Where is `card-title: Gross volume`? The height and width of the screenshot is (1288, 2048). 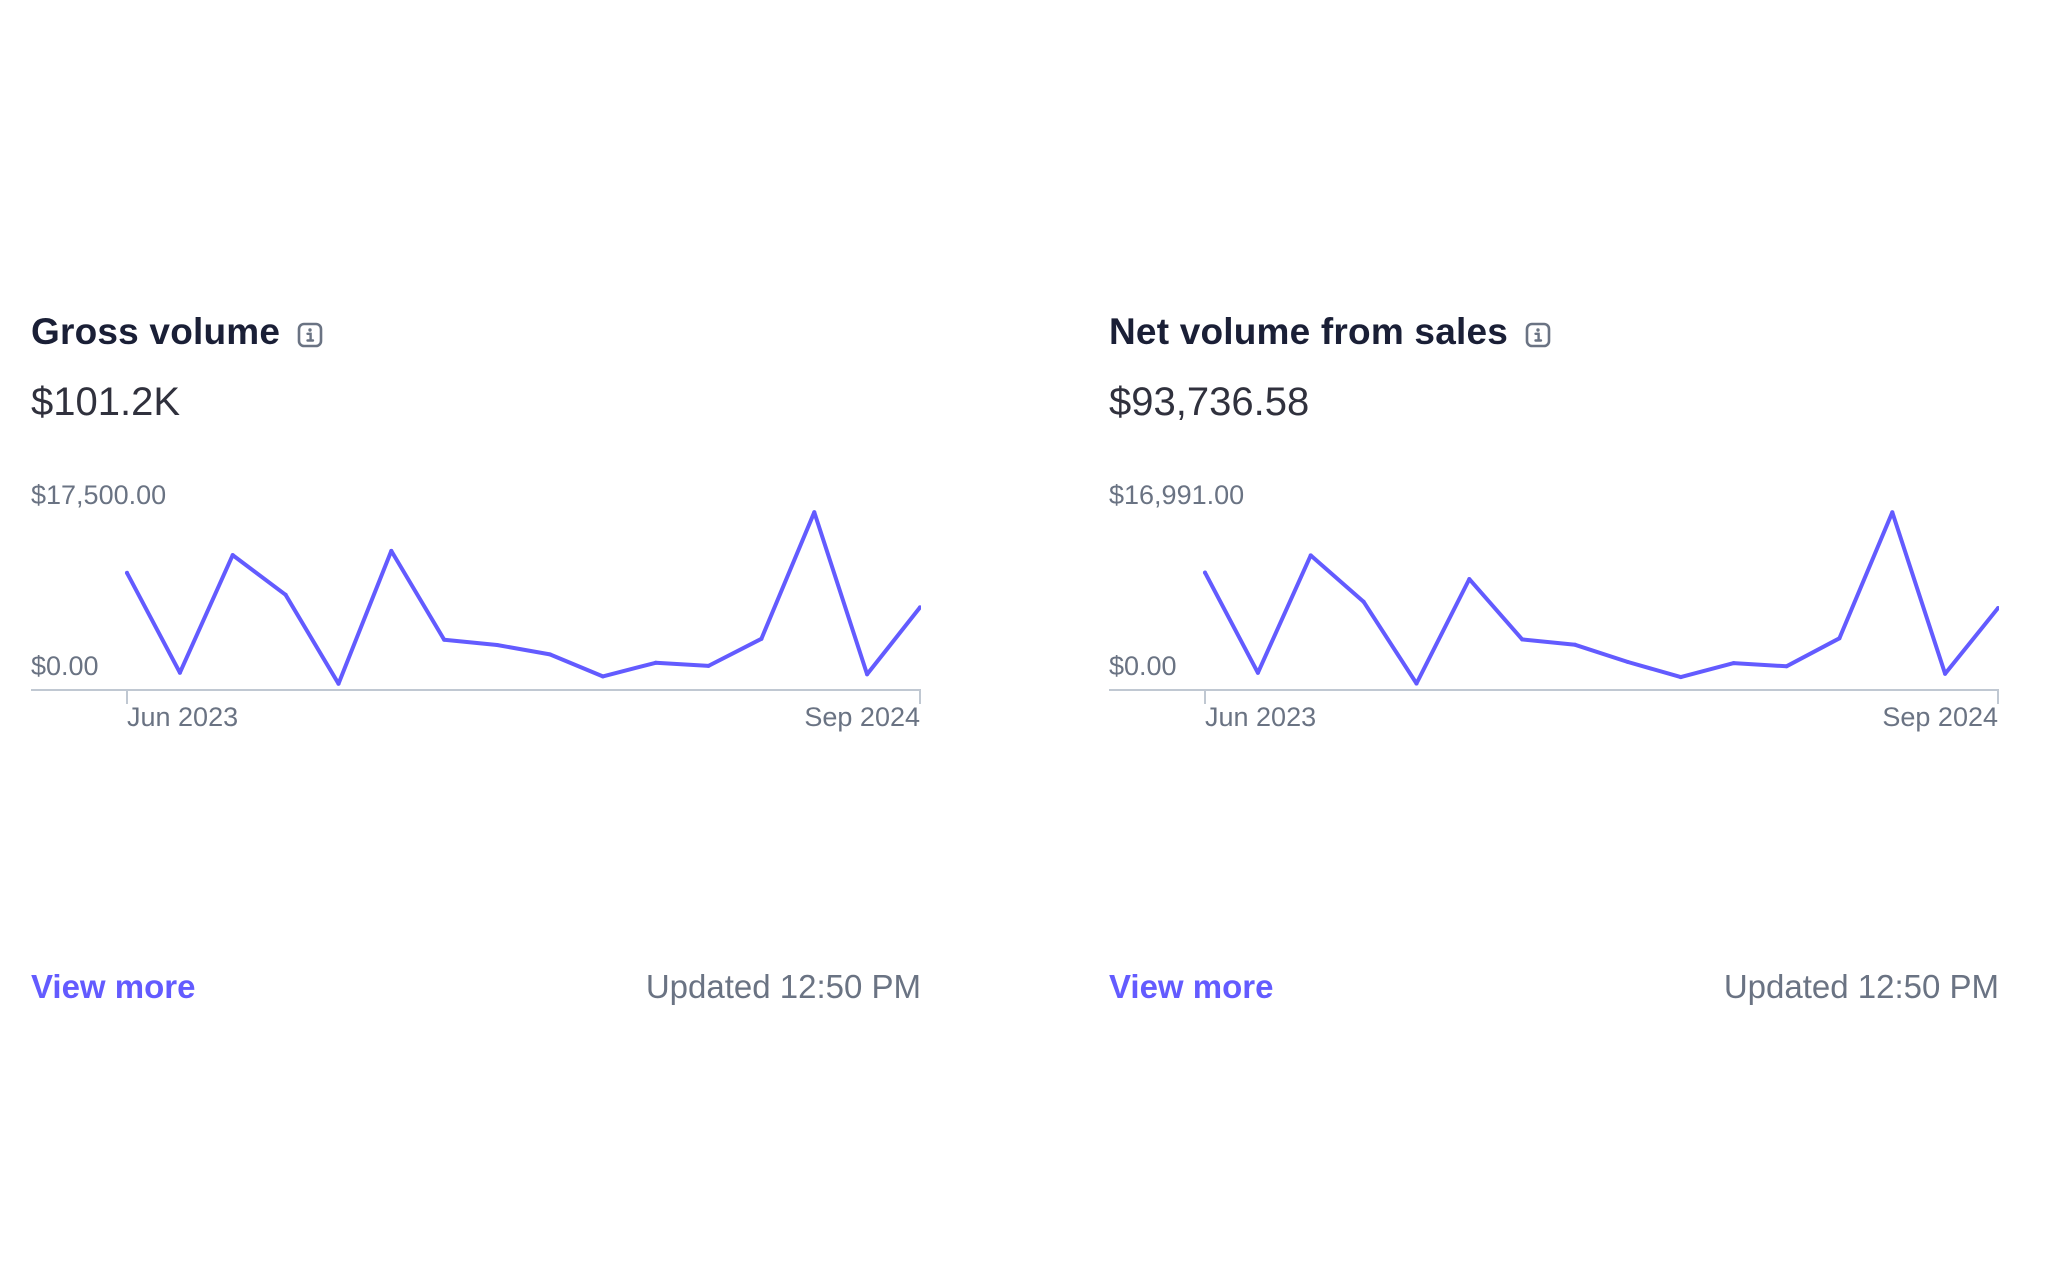
card-title: Gross volume is located at coordinates (156, 331).